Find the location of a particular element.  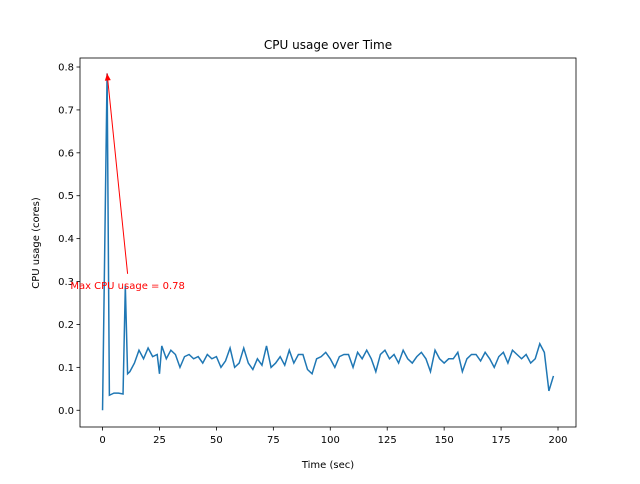

annotation-arrow is located at coordinates (117, 173).